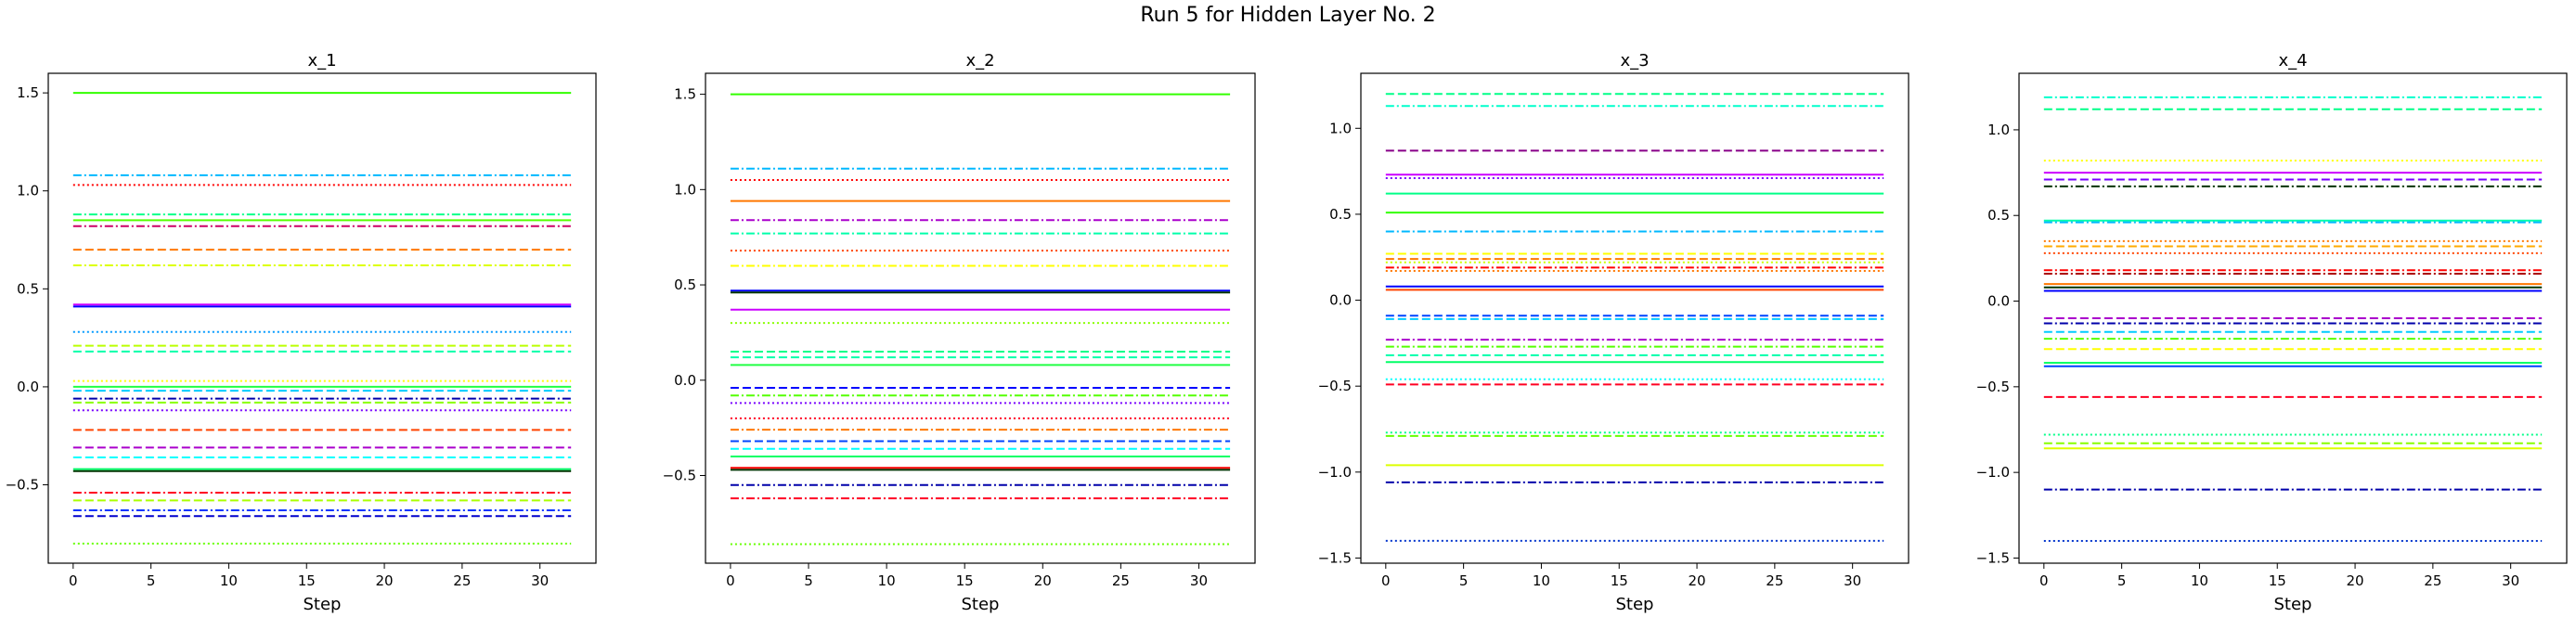  What do you see at coordinates (2292, 61) in the screenshot?
I see `subplot-title: x_4` at bounding box center [2292, 61].